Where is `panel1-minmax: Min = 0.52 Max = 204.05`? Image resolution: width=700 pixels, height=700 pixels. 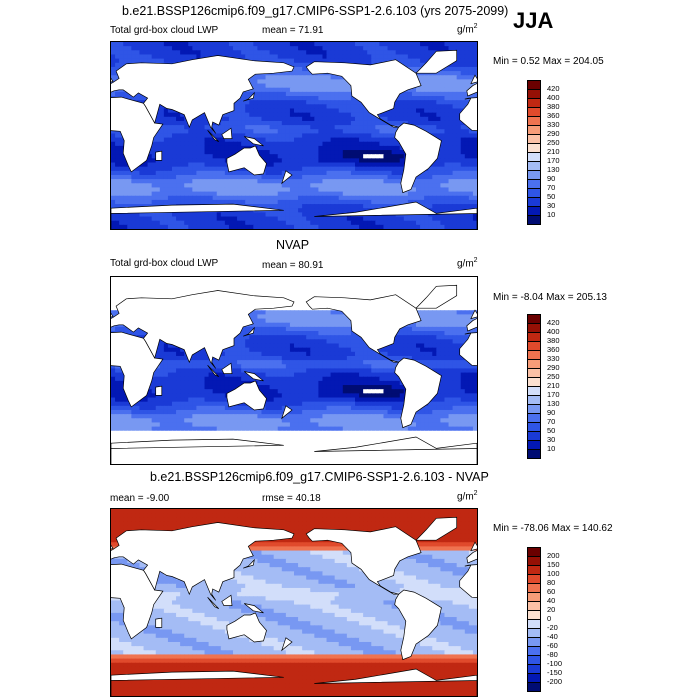 panel1-minmax: Min = 0.52 Max = 204.05 is located at coordinates (548, 61).